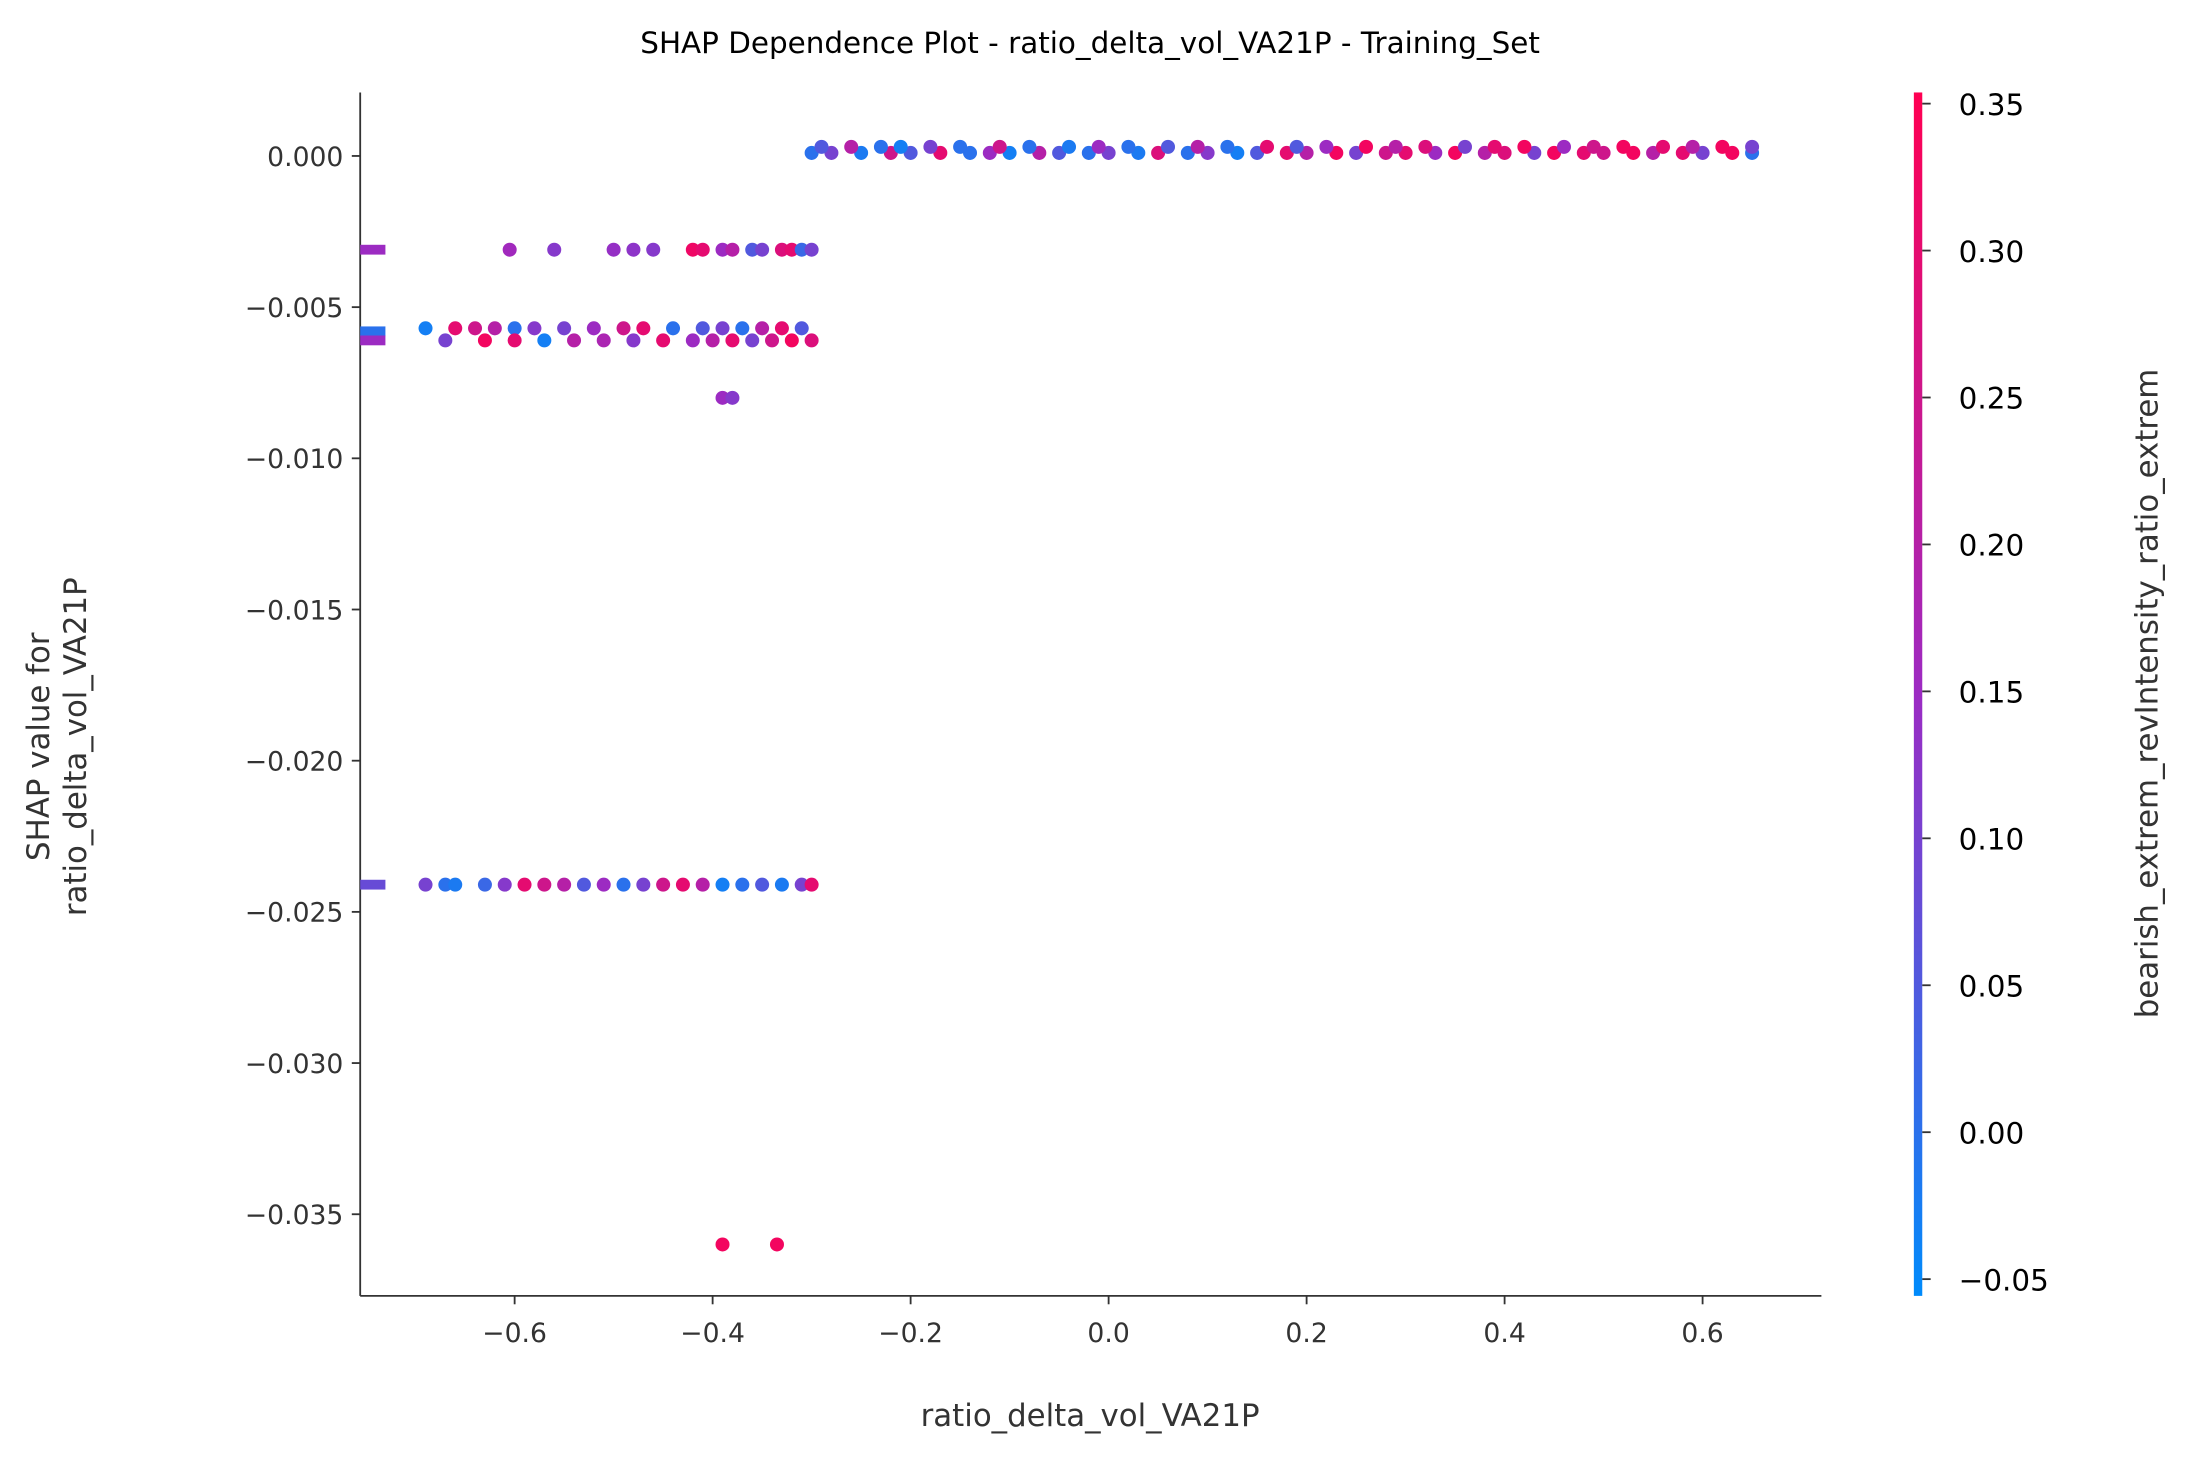 The width and height of the screenshot is (2197, 1471). I want to click on colorbar-tick-label: 0.00, so click(1991, 1133).